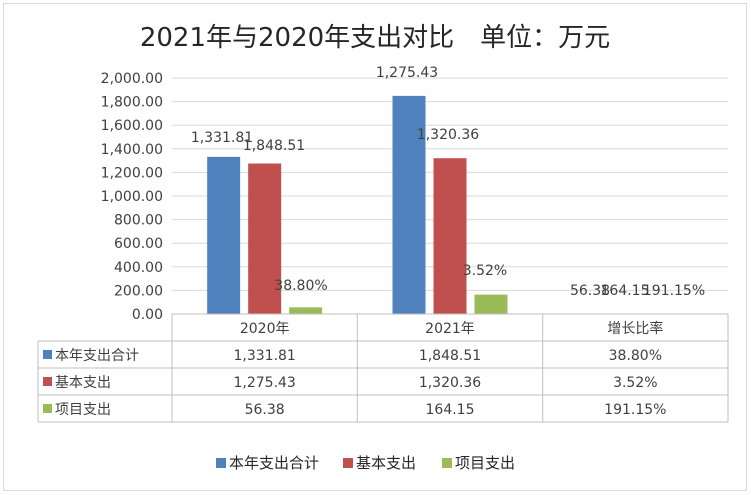  I want to click on data-label: 38.80%, so click(300, 286).